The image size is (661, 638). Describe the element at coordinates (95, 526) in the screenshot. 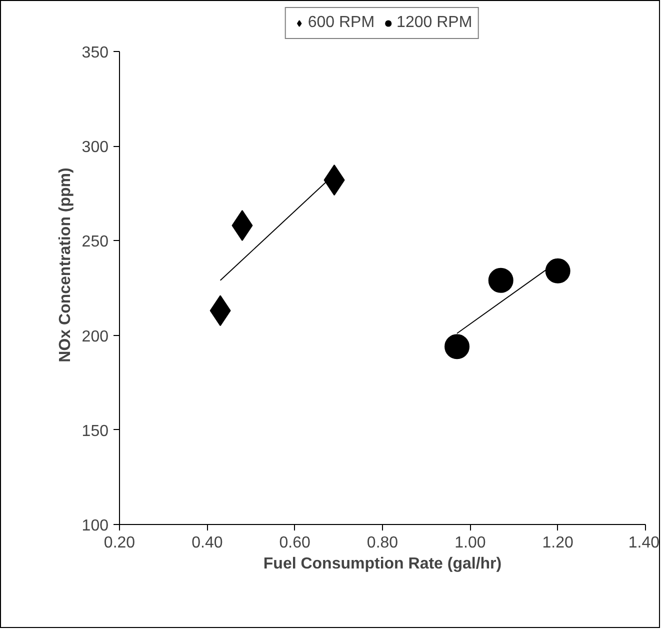

I see `y-tick-label: 100` at that location.